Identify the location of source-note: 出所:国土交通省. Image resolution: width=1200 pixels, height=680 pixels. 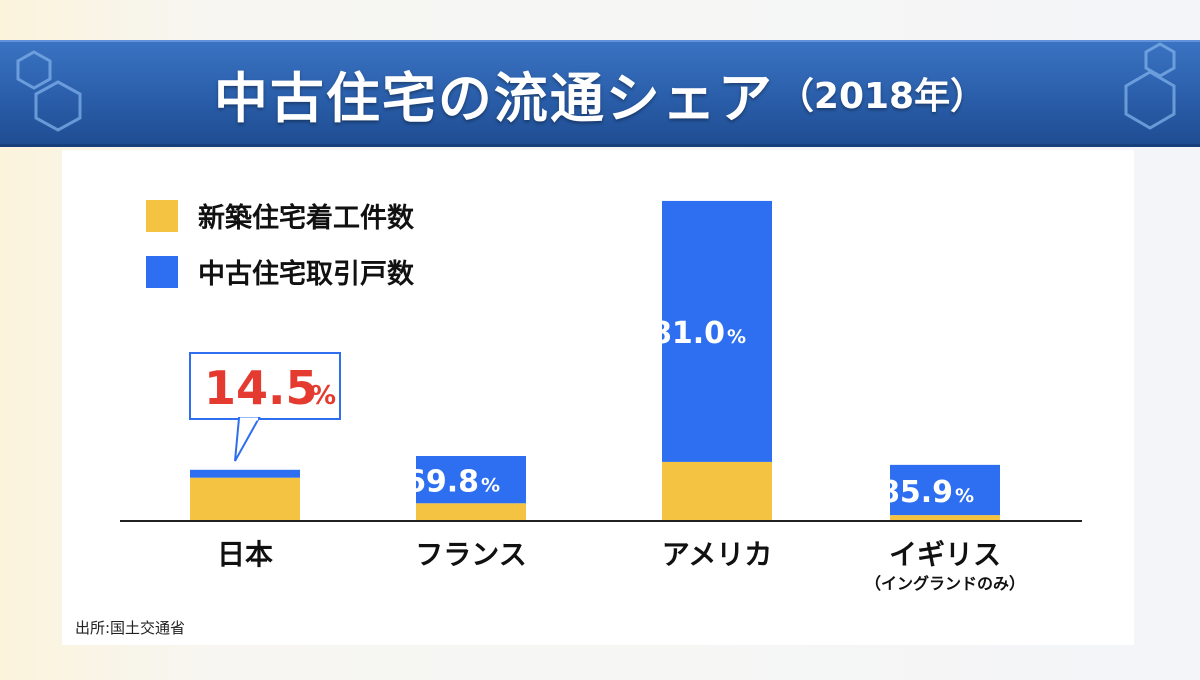
(130, 628).